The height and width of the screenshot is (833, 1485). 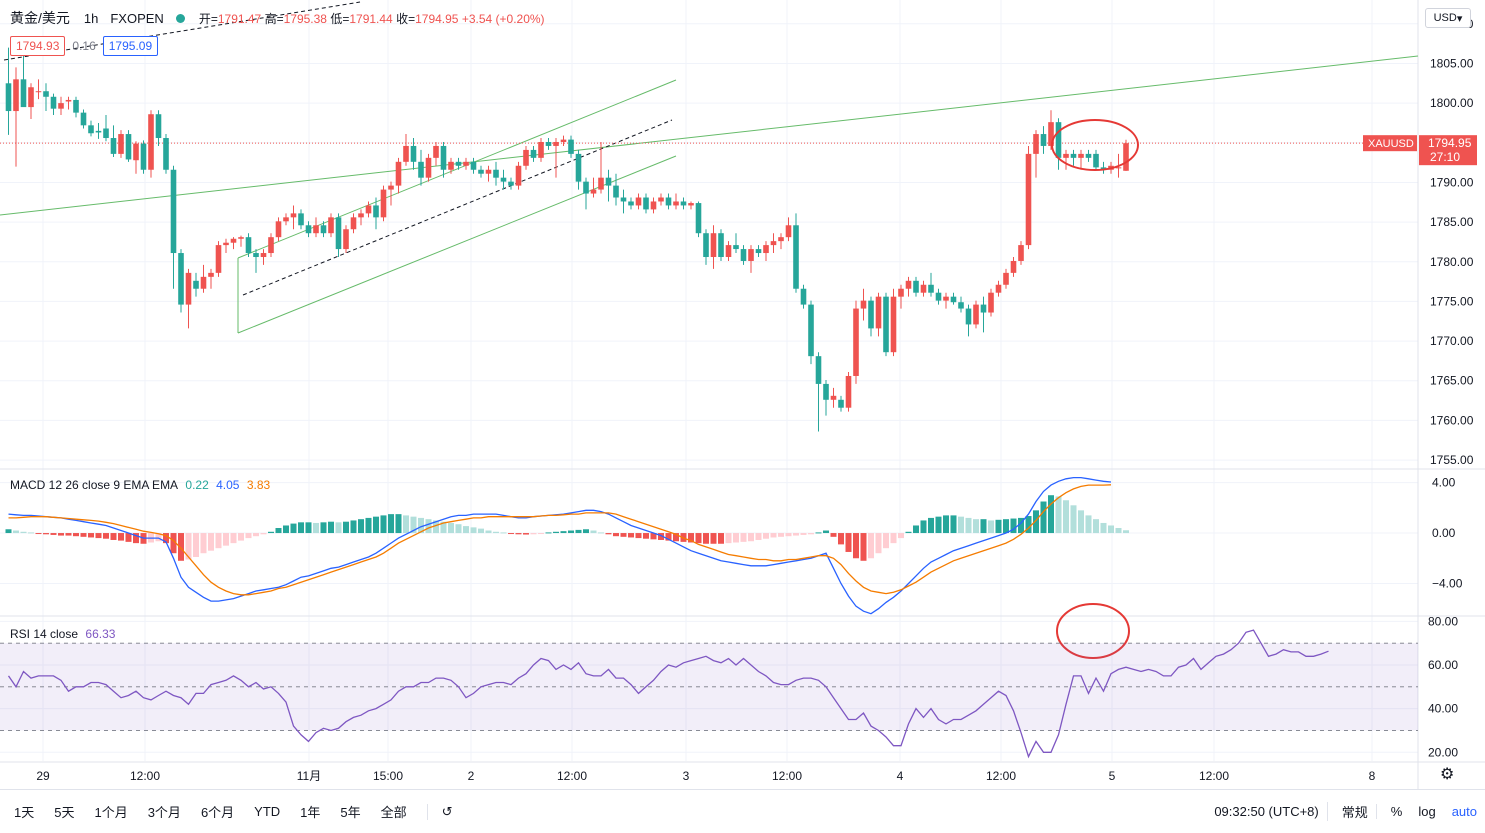 What do you see at coordinates (267, 811) in the screenshot?
I see `range-ytd-button: YTD` at bounding box center [267, 811].